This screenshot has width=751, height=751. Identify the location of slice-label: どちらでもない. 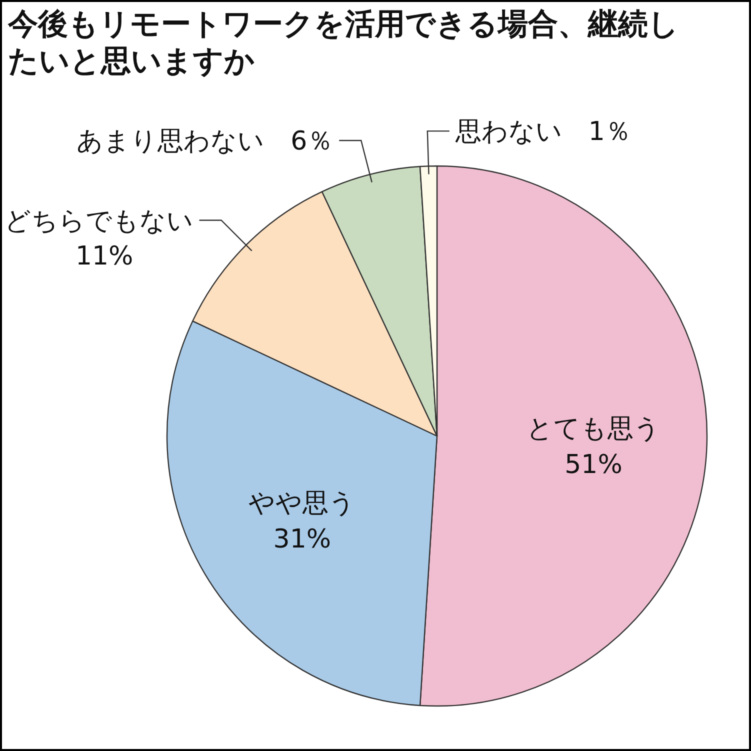
(99, 221).